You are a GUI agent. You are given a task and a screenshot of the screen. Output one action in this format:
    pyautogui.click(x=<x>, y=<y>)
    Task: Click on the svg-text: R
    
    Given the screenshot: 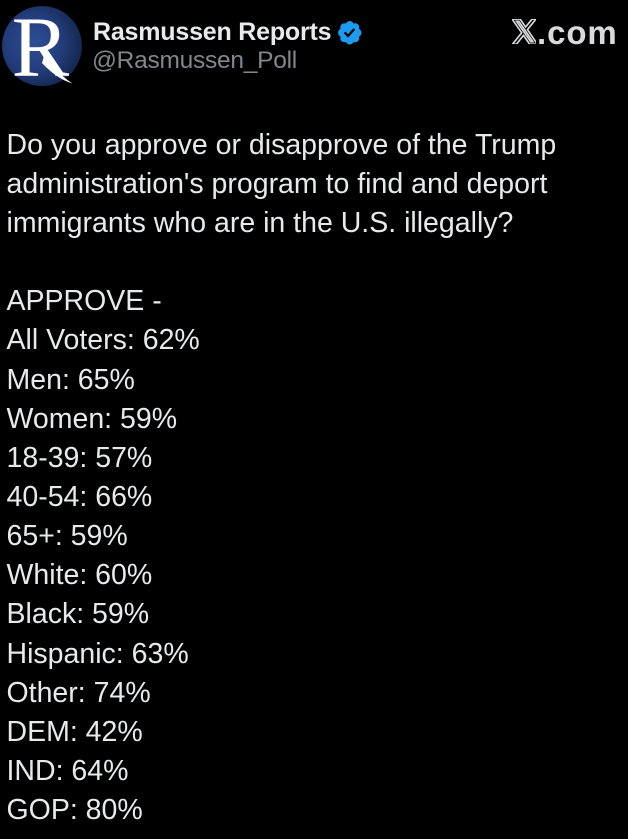 What is the action you would take?
    pyautogui.click(x=41, y=46)
    